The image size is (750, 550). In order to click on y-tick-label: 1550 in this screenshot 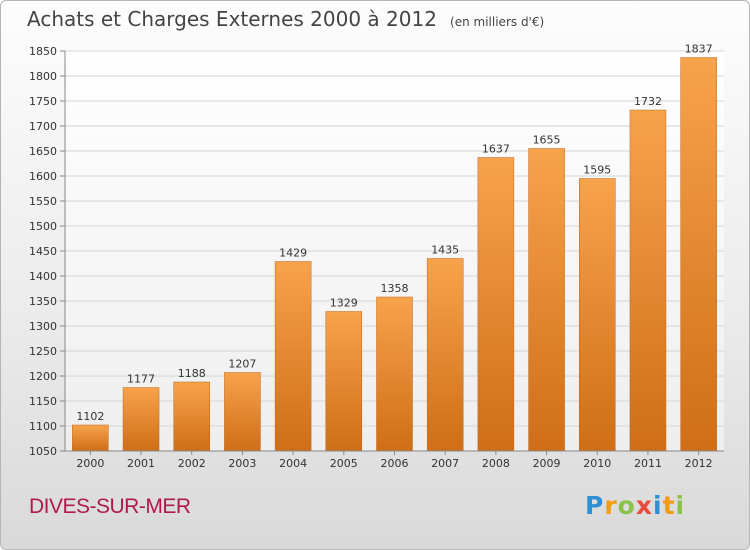, I will do `click(43, 201)`.